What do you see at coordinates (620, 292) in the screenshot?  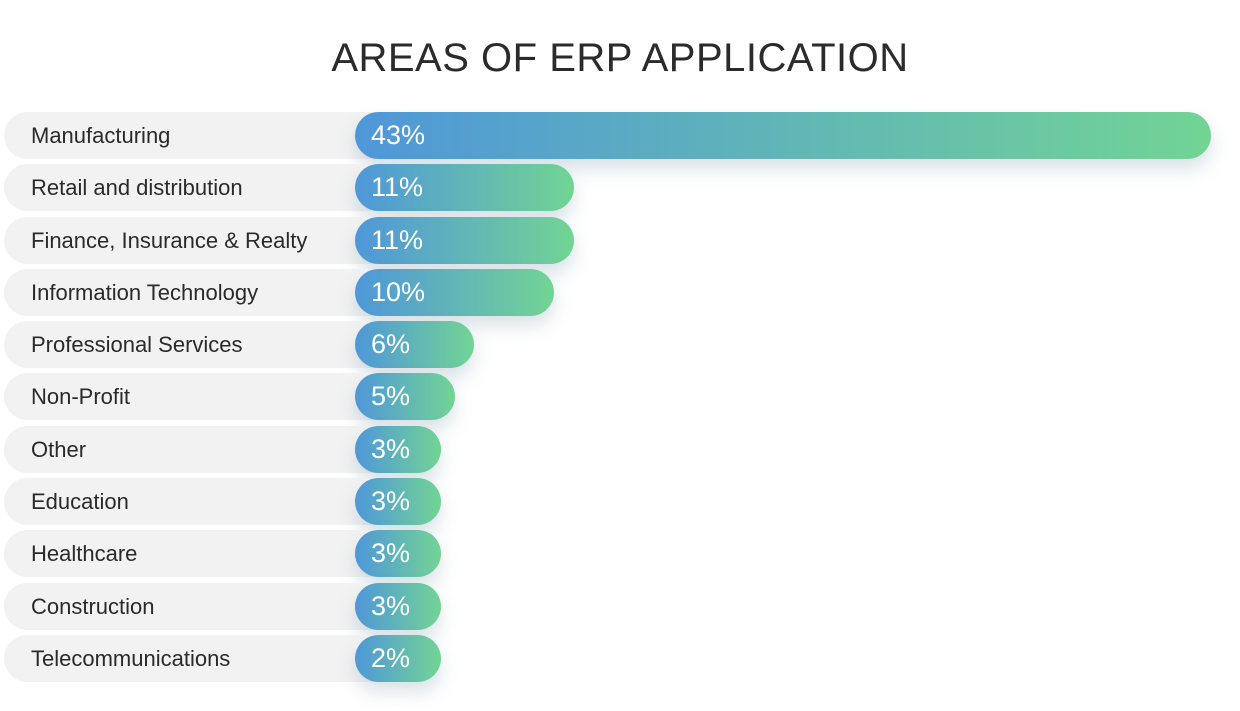 I see `chart-row: Information Technology 10%` at bounding box center [620, 292].